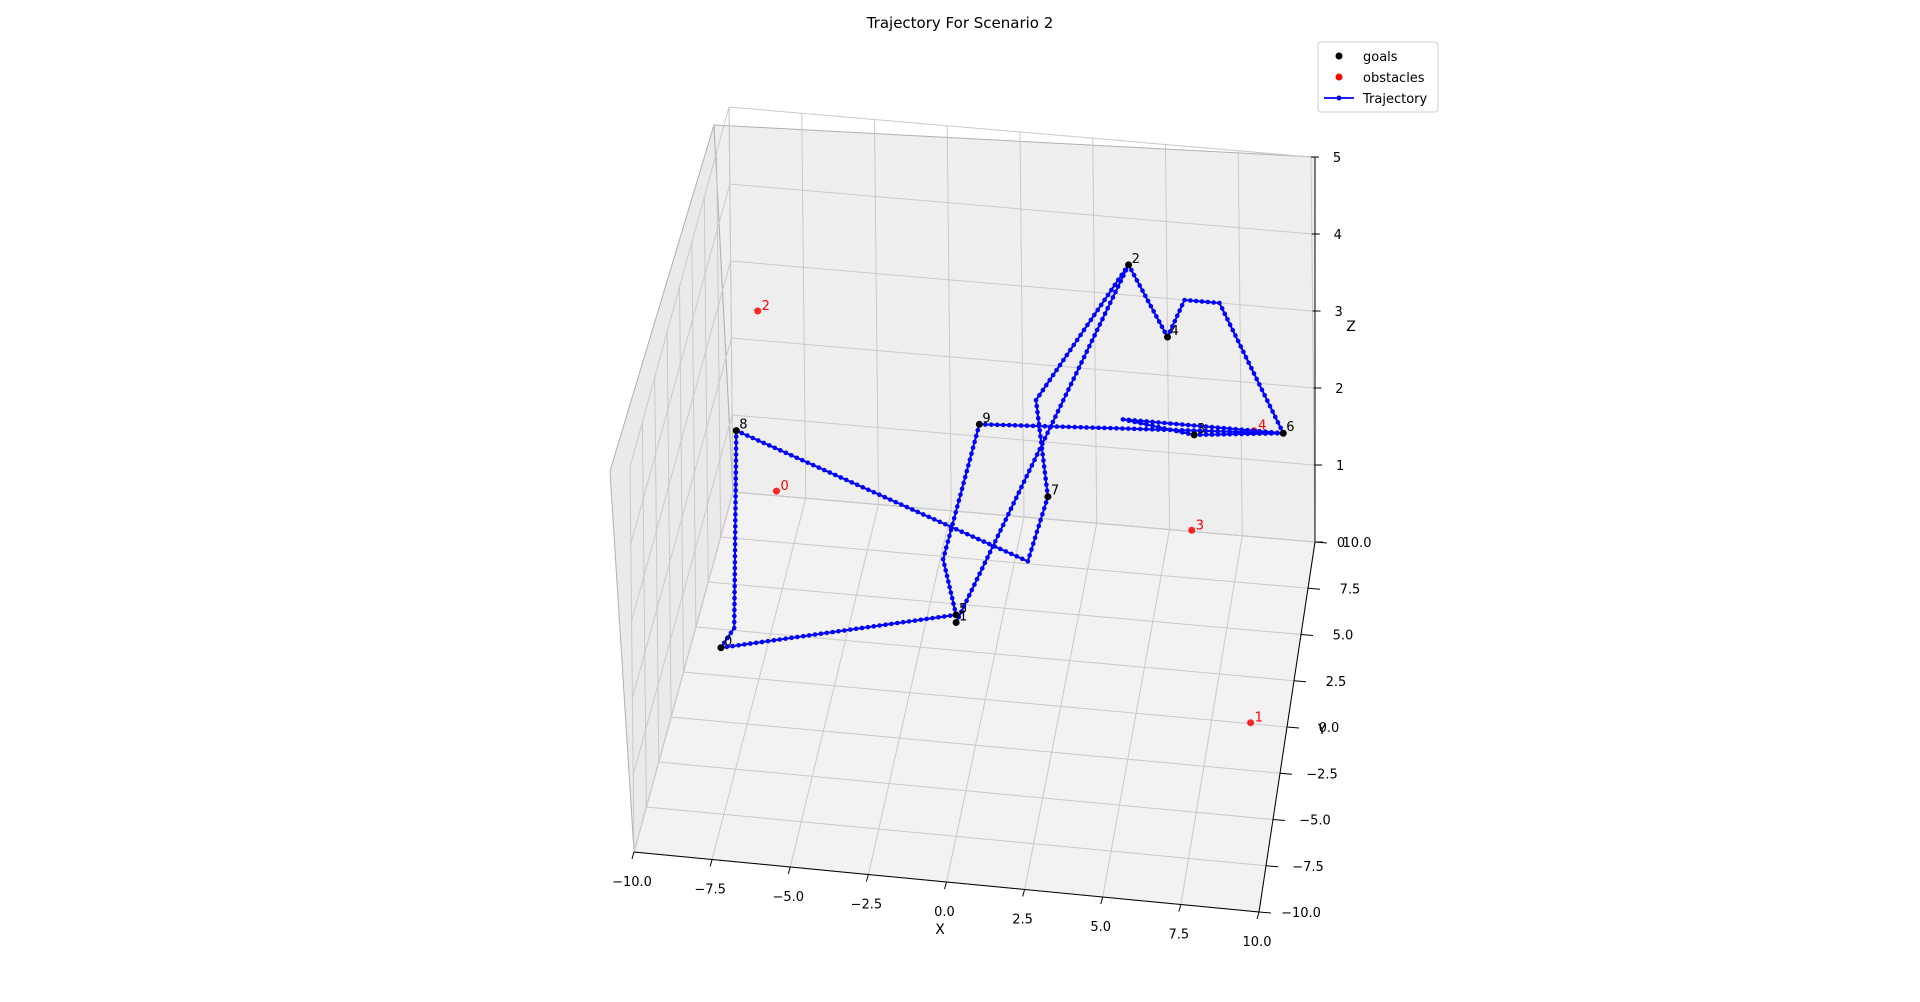  What do you see at coordinates (1262, 426) in the screenshot?
I see `obstacle-label: 4` at bounding box center [1262, 426].